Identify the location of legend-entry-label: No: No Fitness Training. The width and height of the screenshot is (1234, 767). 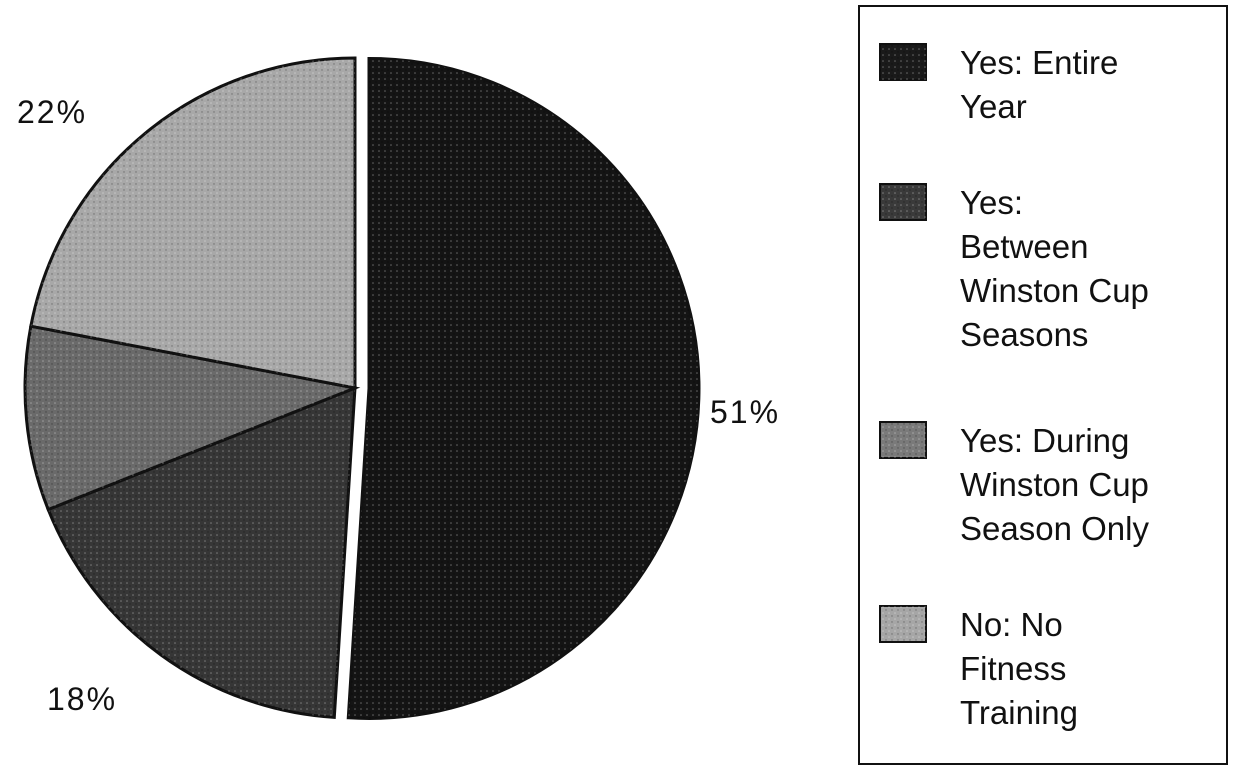
(1019, 668).